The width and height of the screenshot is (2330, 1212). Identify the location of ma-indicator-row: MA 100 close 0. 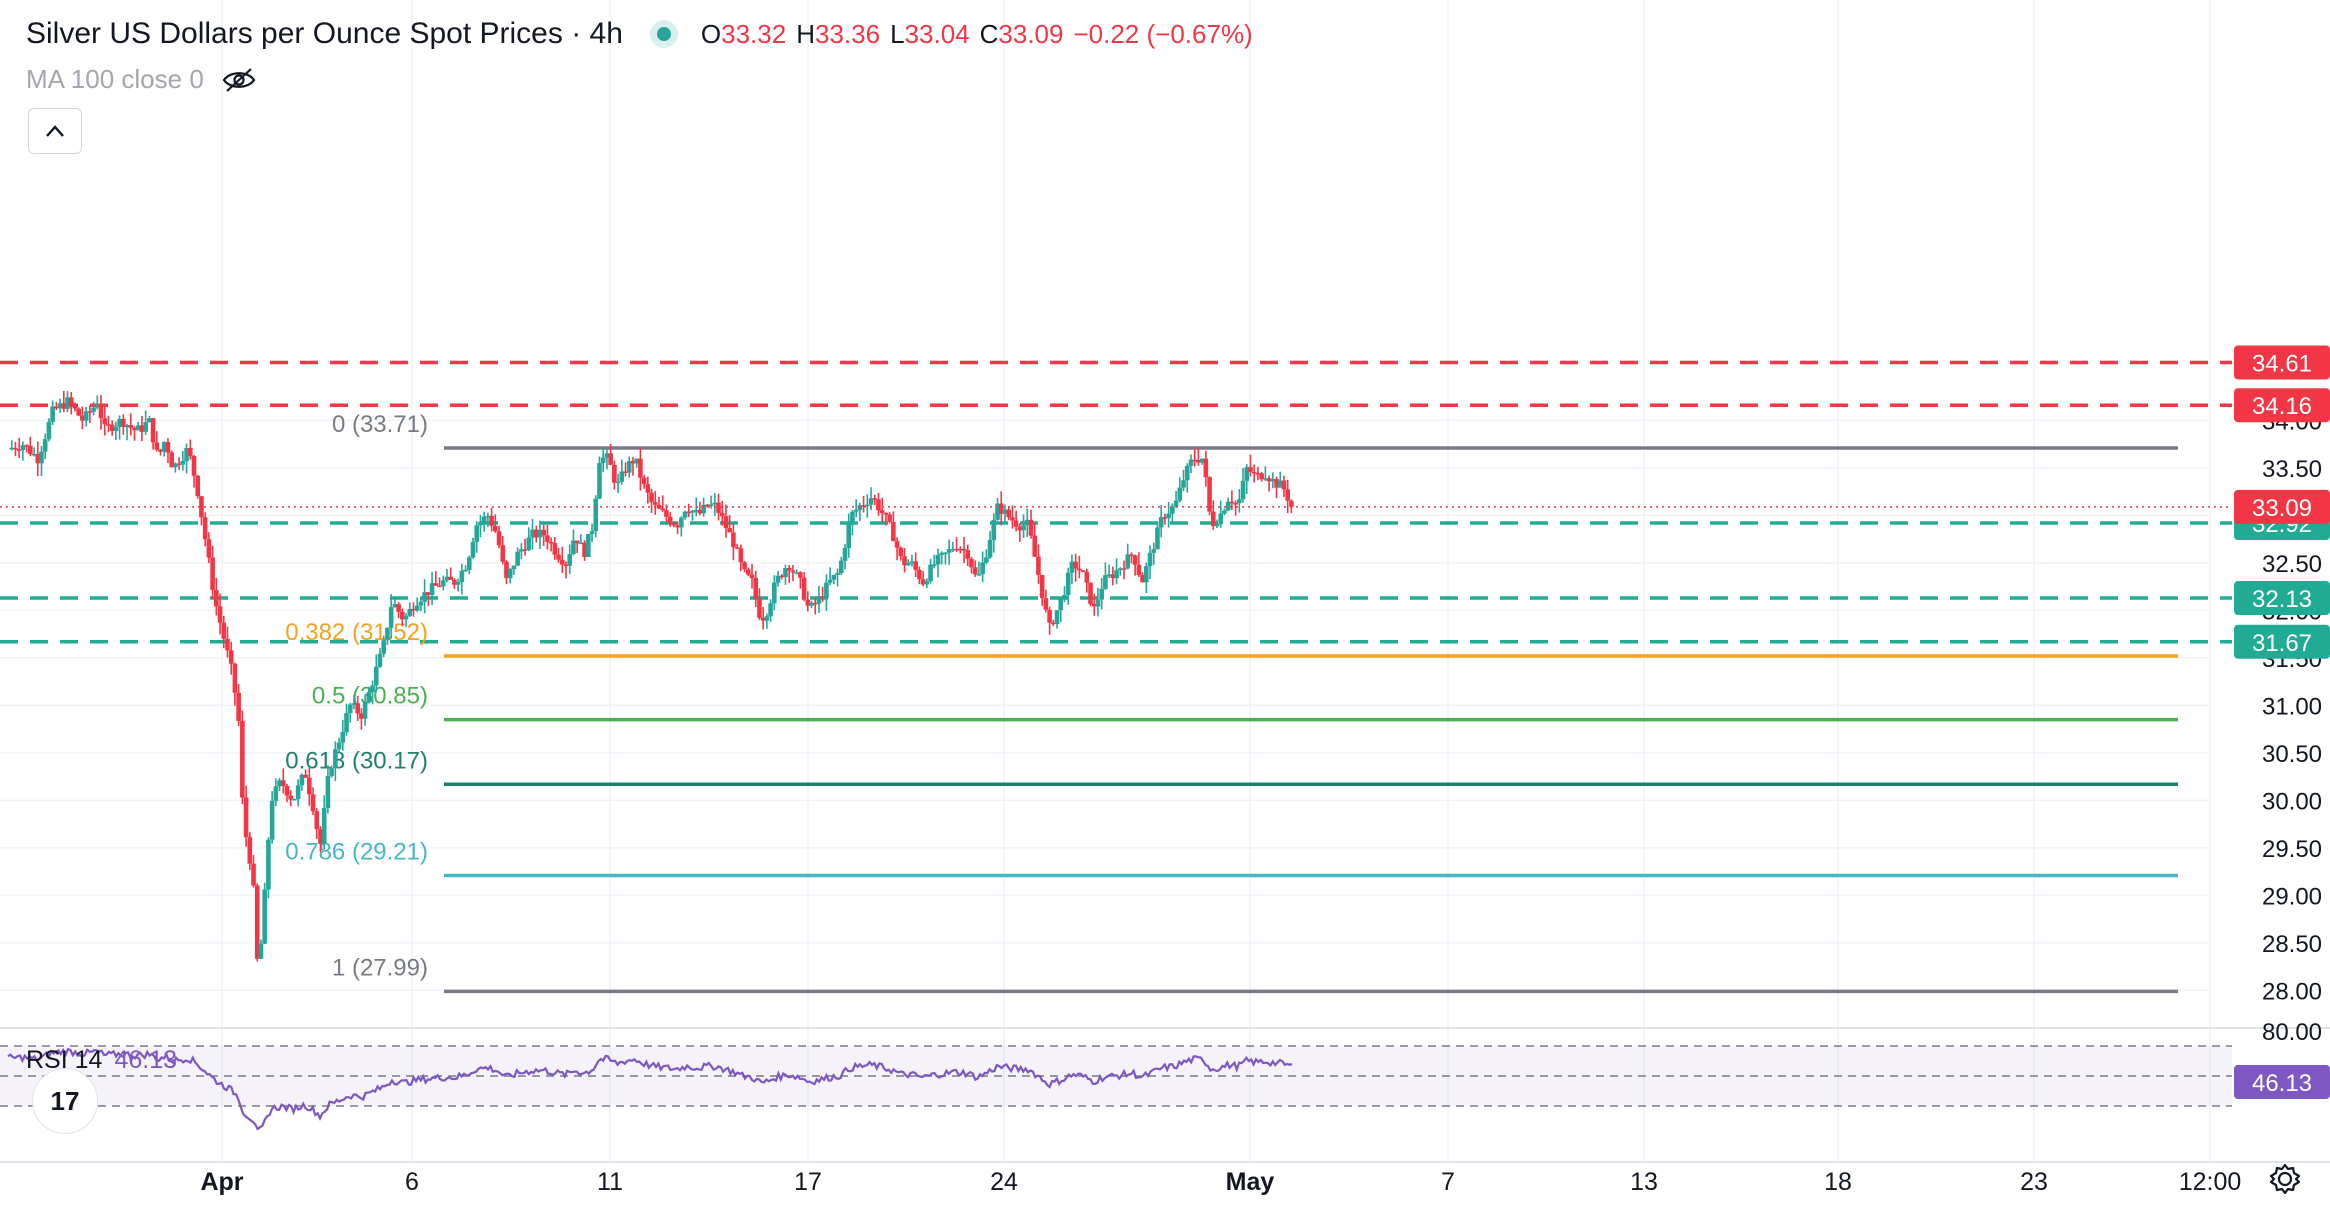
(141, 79).